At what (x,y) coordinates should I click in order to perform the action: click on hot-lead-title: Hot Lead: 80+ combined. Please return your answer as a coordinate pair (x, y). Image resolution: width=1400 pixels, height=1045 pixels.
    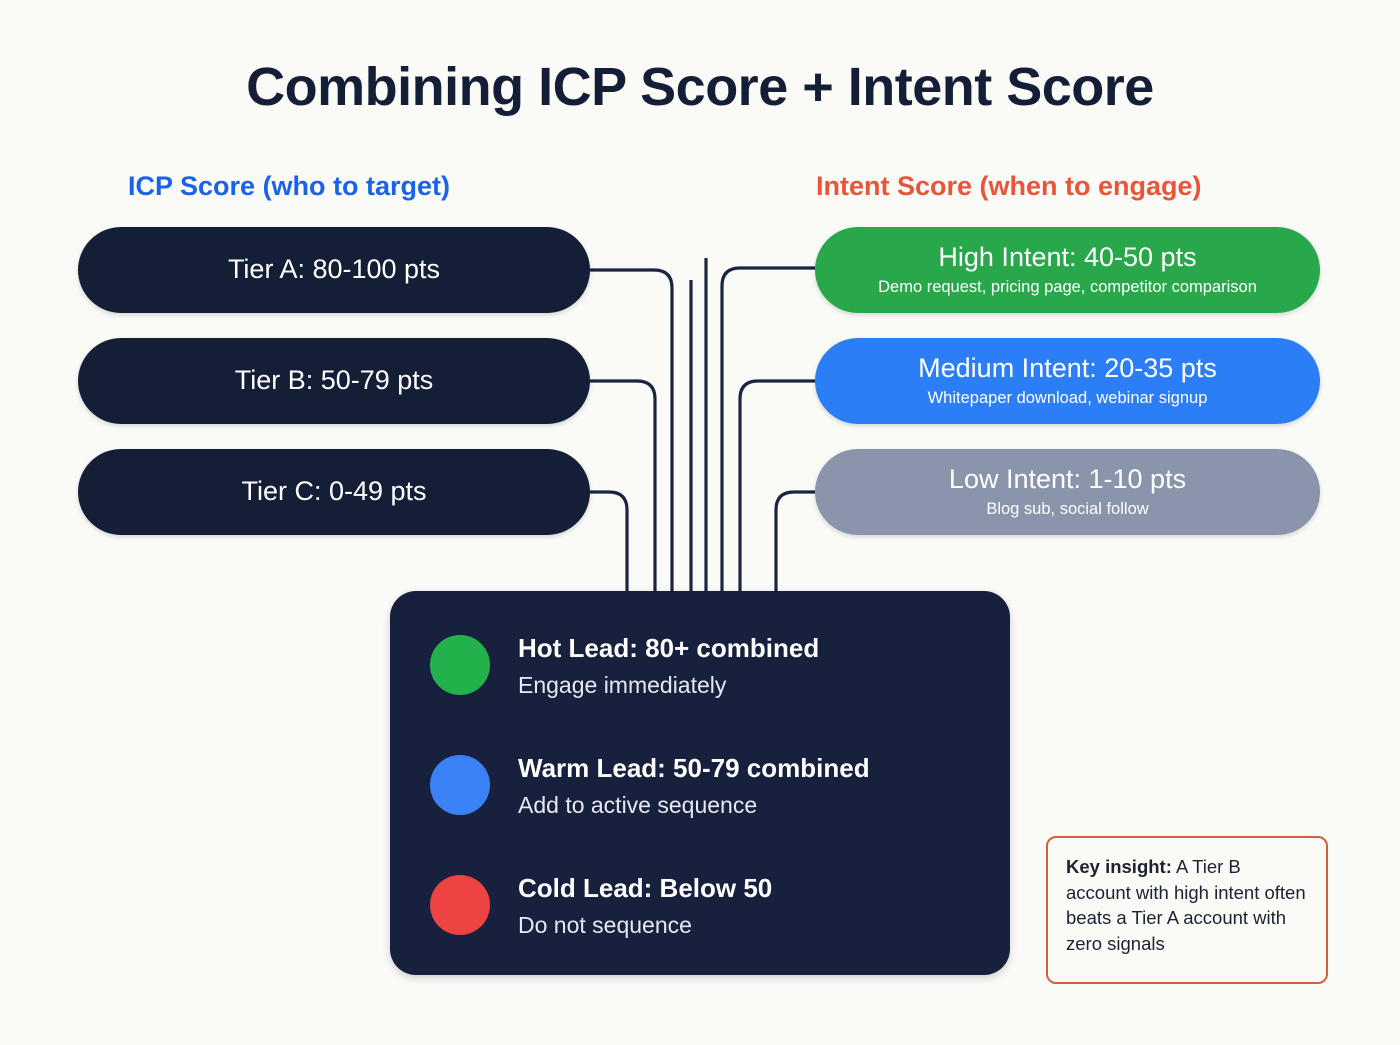
    Looking at the image, I should click on (669, 648).